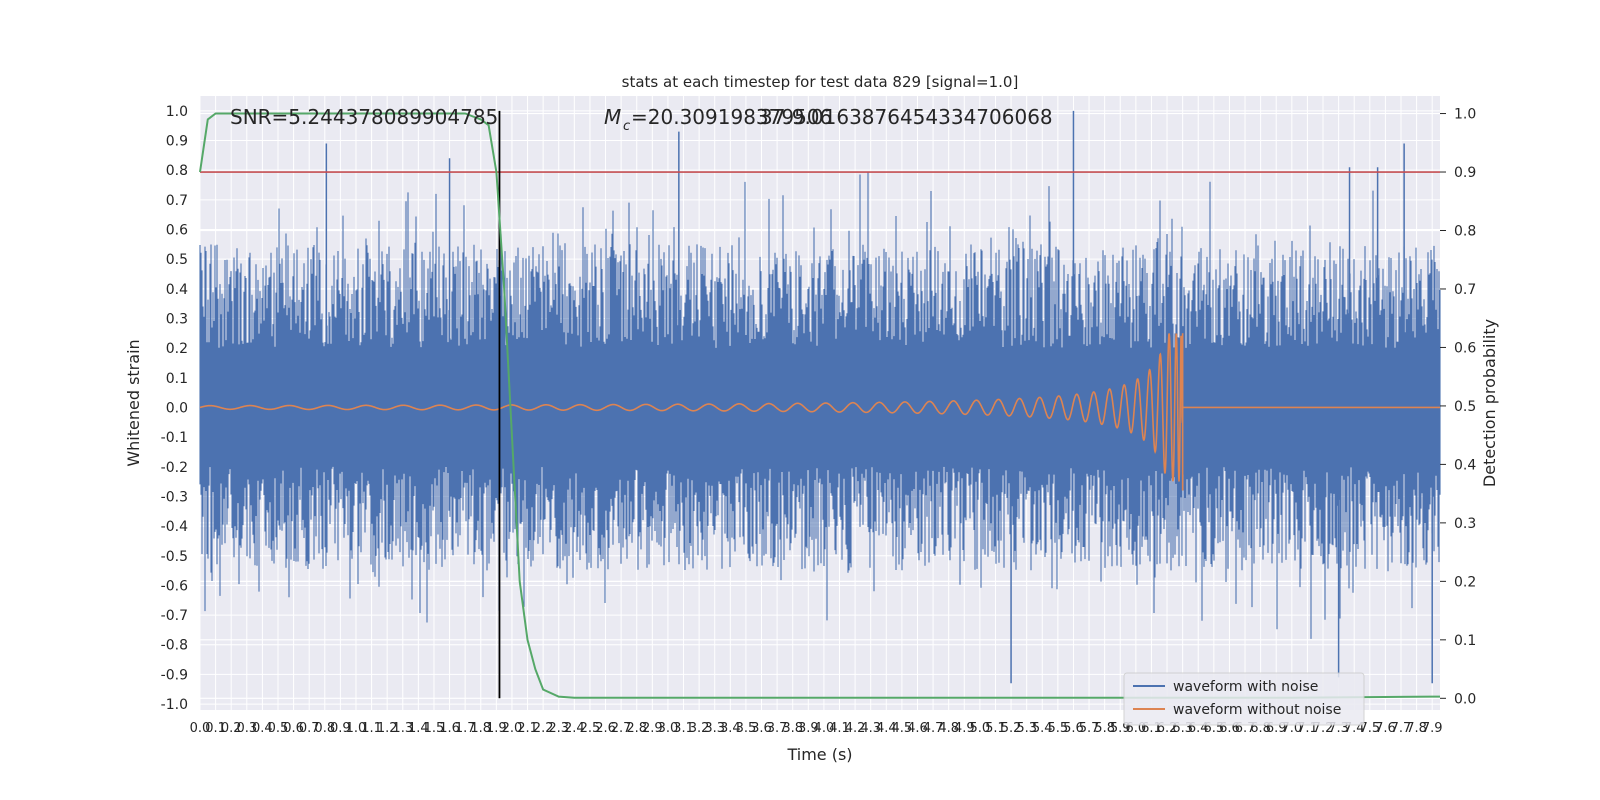  What do you see at coordinates (612, 117) in the screenshot?
I see `mc-symbol: M` at bounding box center [612, 117].